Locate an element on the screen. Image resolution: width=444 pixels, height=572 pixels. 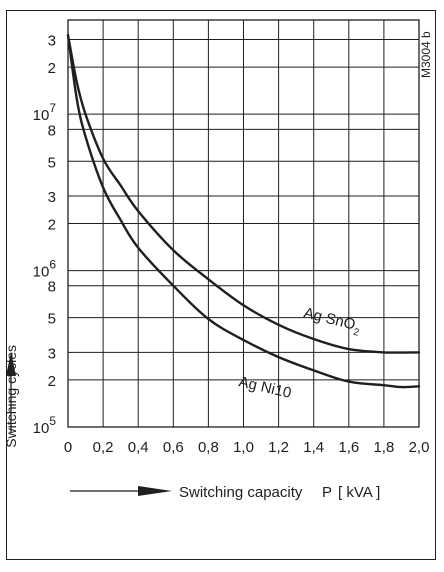
x-axis-symbol: P is located at coordinates (327, 492).